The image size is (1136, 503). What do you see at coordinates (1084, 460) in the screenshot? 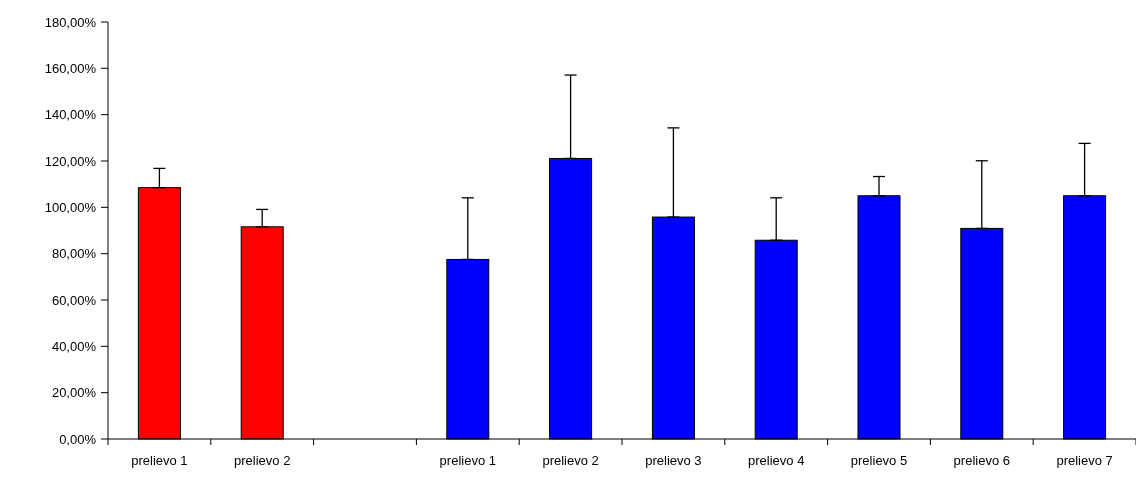
I see `x-tick-label: prelievo 7` at bounding box center [1084, 460].